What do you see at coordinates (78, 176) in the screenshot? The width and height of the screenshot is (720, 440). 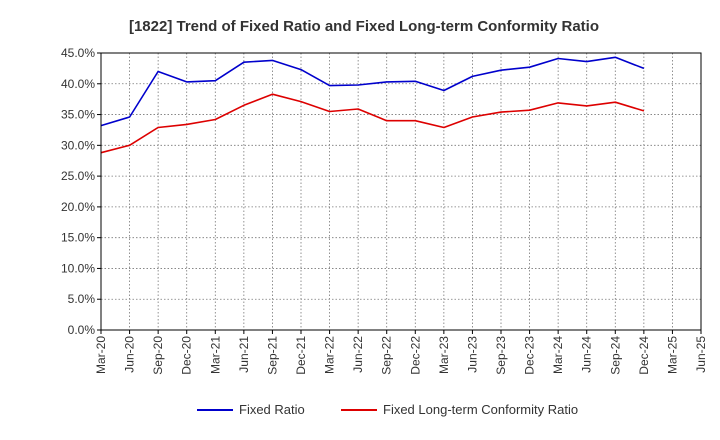 I see `y-tick-label: 25.0%` at bounding box center [78, 176].